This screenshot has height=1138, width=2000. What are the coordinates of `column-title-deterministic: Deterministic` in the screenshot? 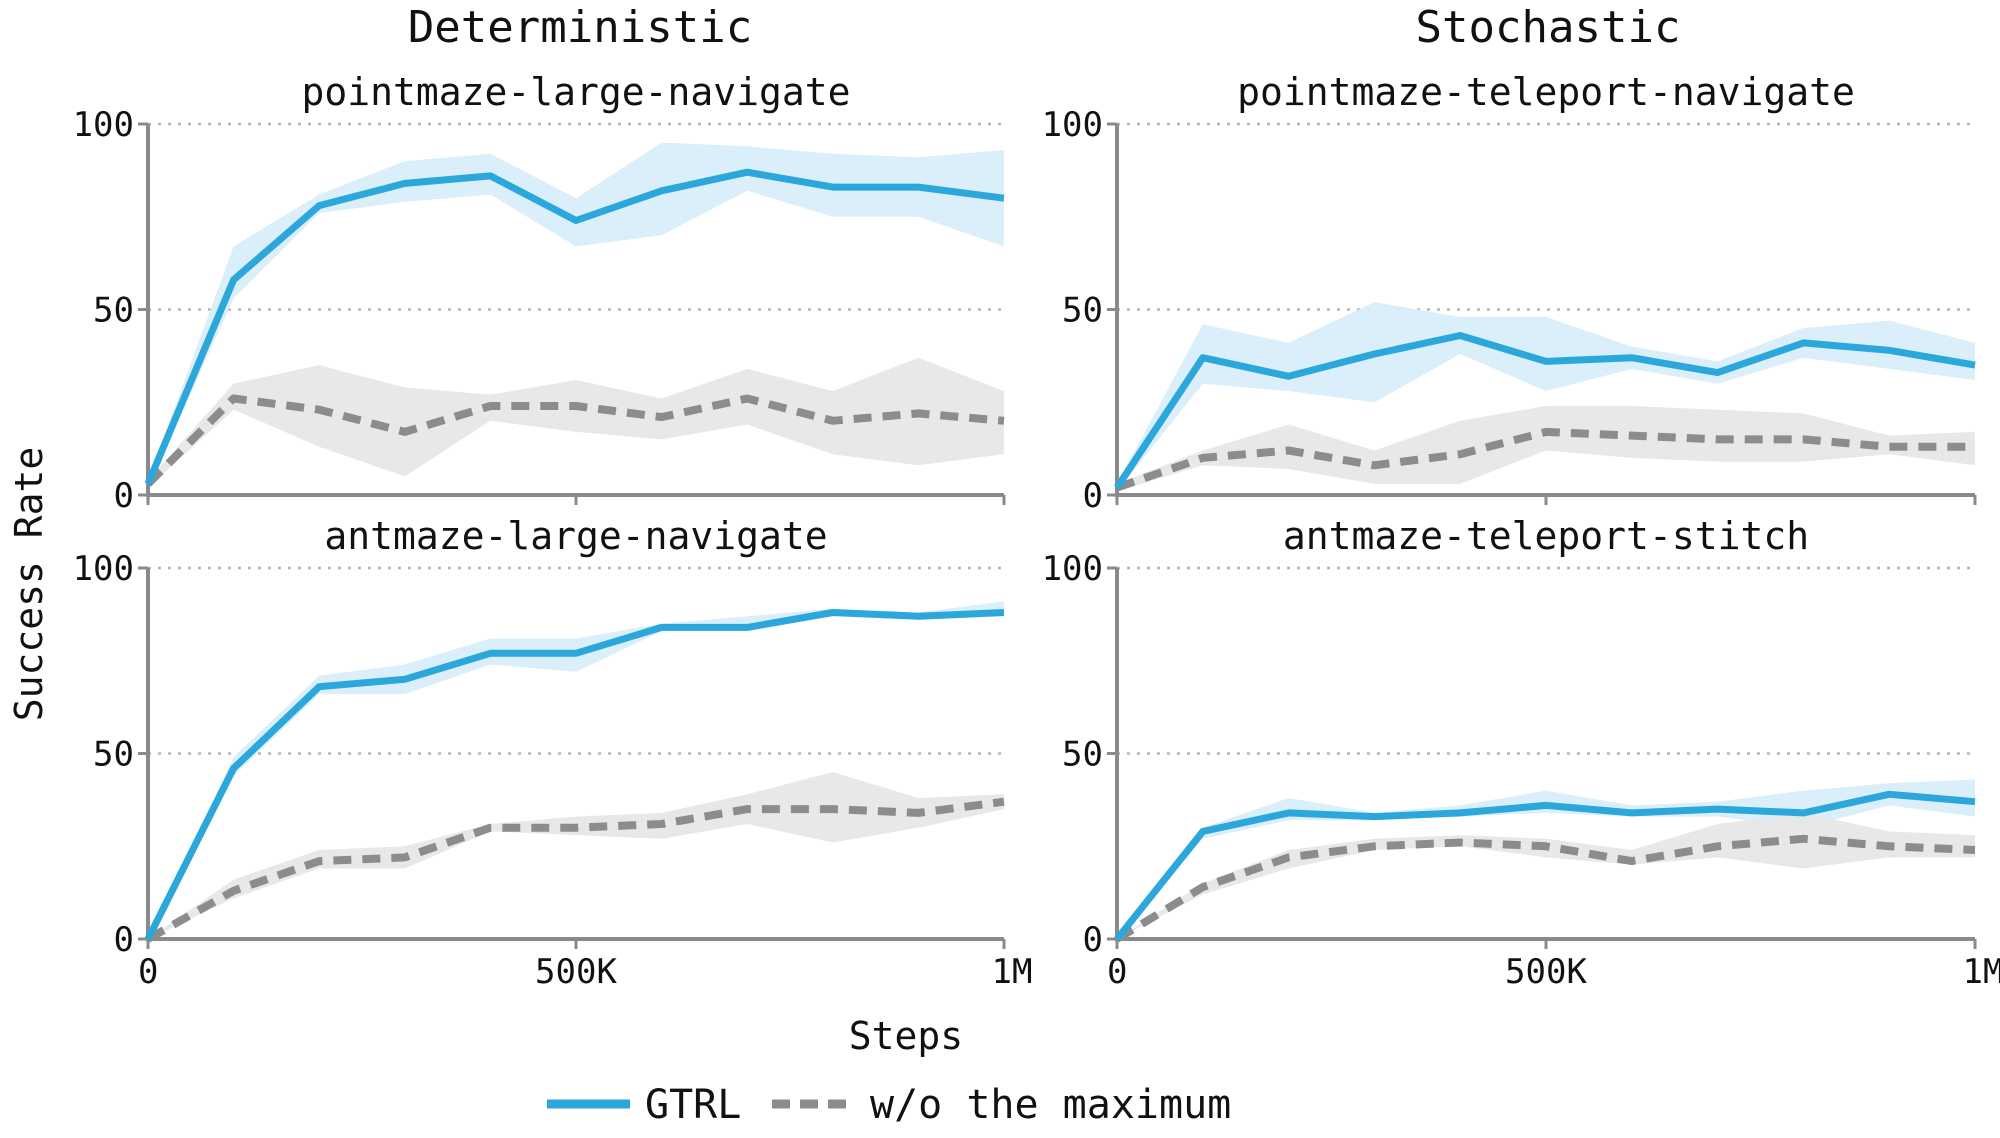 It's located at (580, 27).